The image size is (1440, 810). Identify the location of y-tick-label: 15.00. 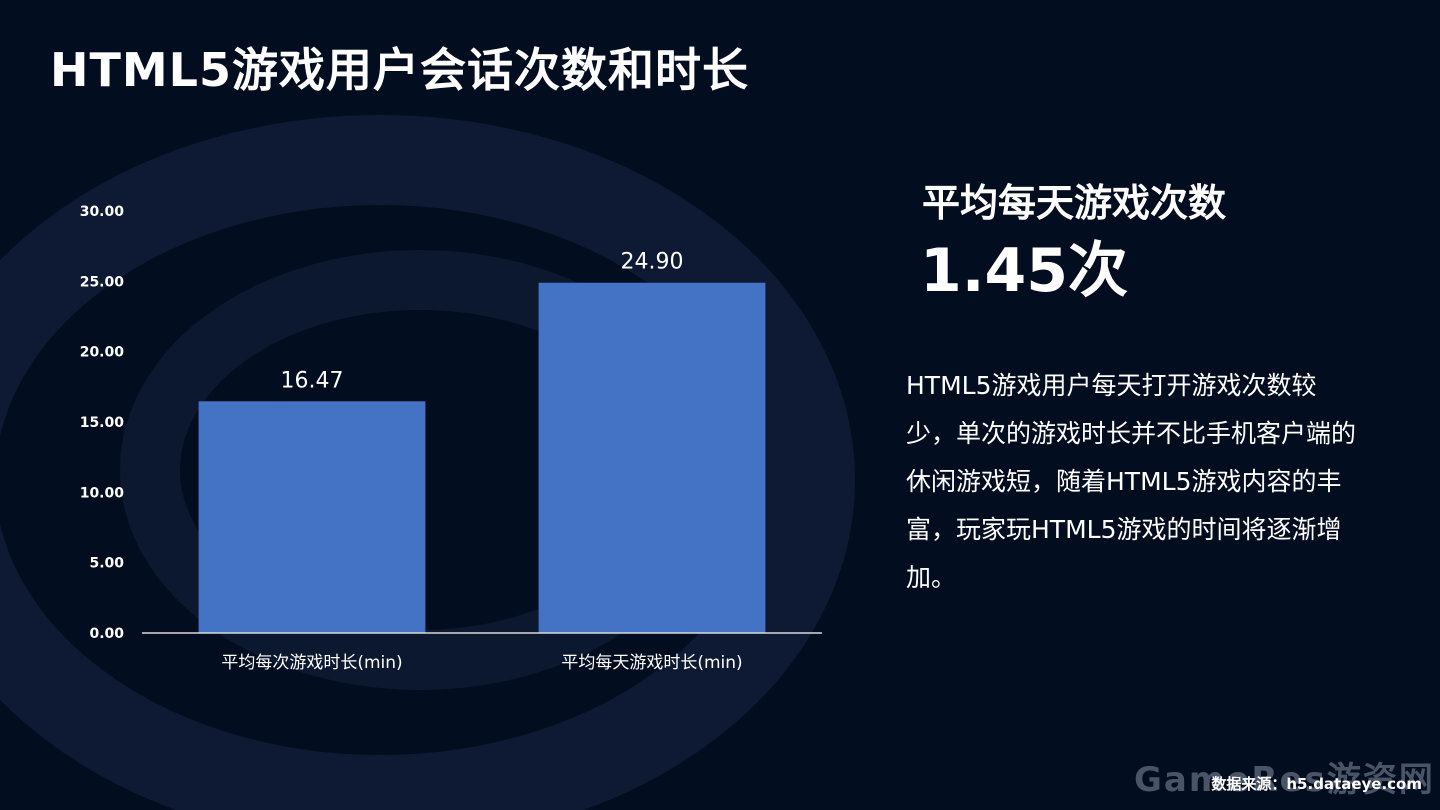
(102, 423).